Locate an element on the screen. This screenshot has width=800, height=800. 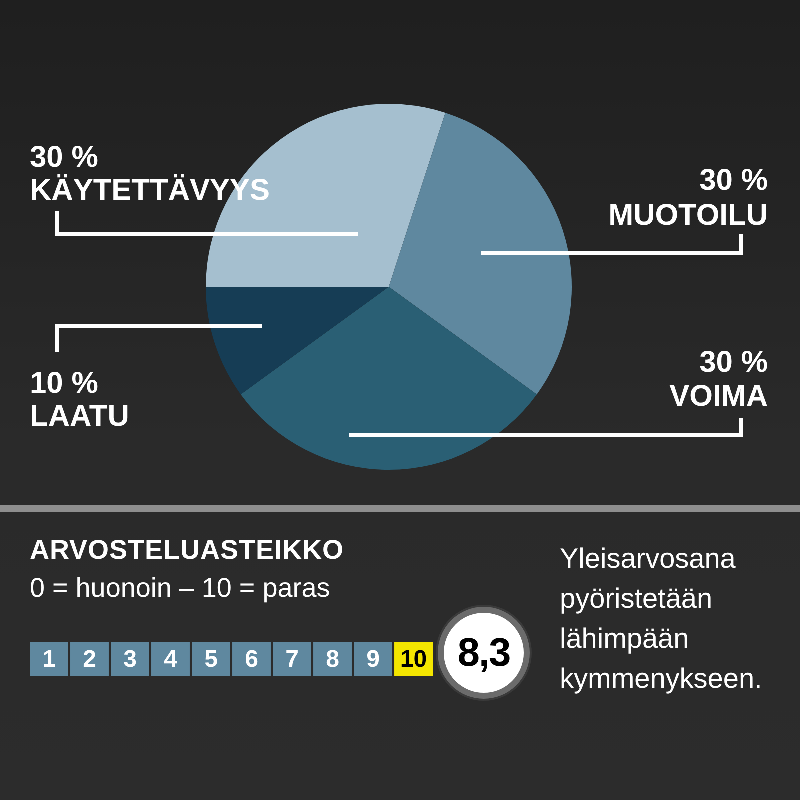
slice-label: LAATU is located at coordinates (80, 416).